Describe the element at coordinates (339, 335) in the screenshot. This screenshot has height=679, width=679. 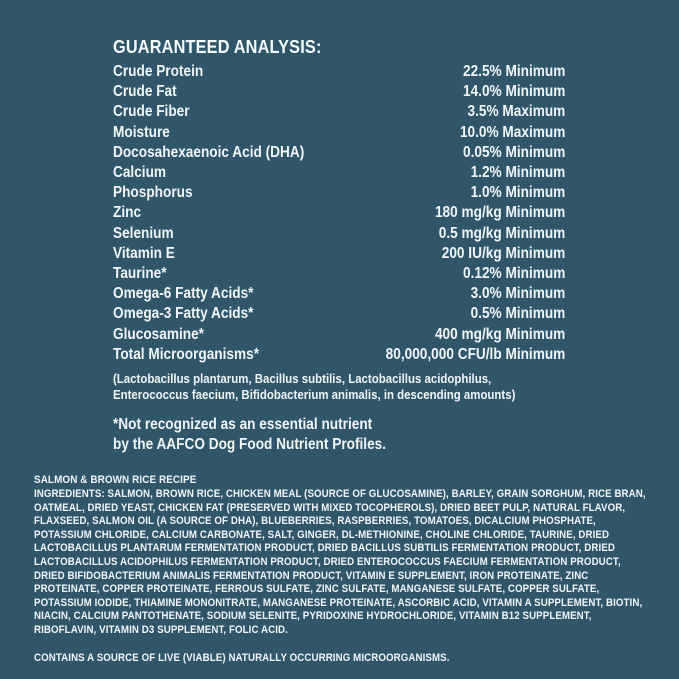
I see `table-row: Glucosamine* 400 mg/kg Minimum` at that location.